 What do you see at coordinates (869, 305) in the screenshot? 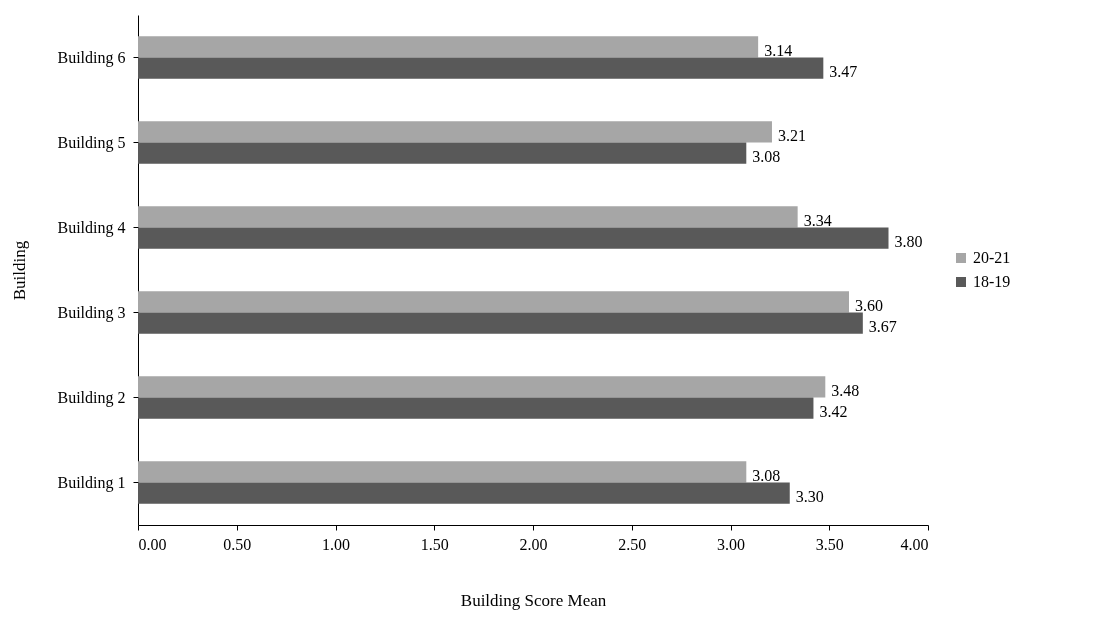
I see `data-label: 3.60` at bounding box center [869, 305].